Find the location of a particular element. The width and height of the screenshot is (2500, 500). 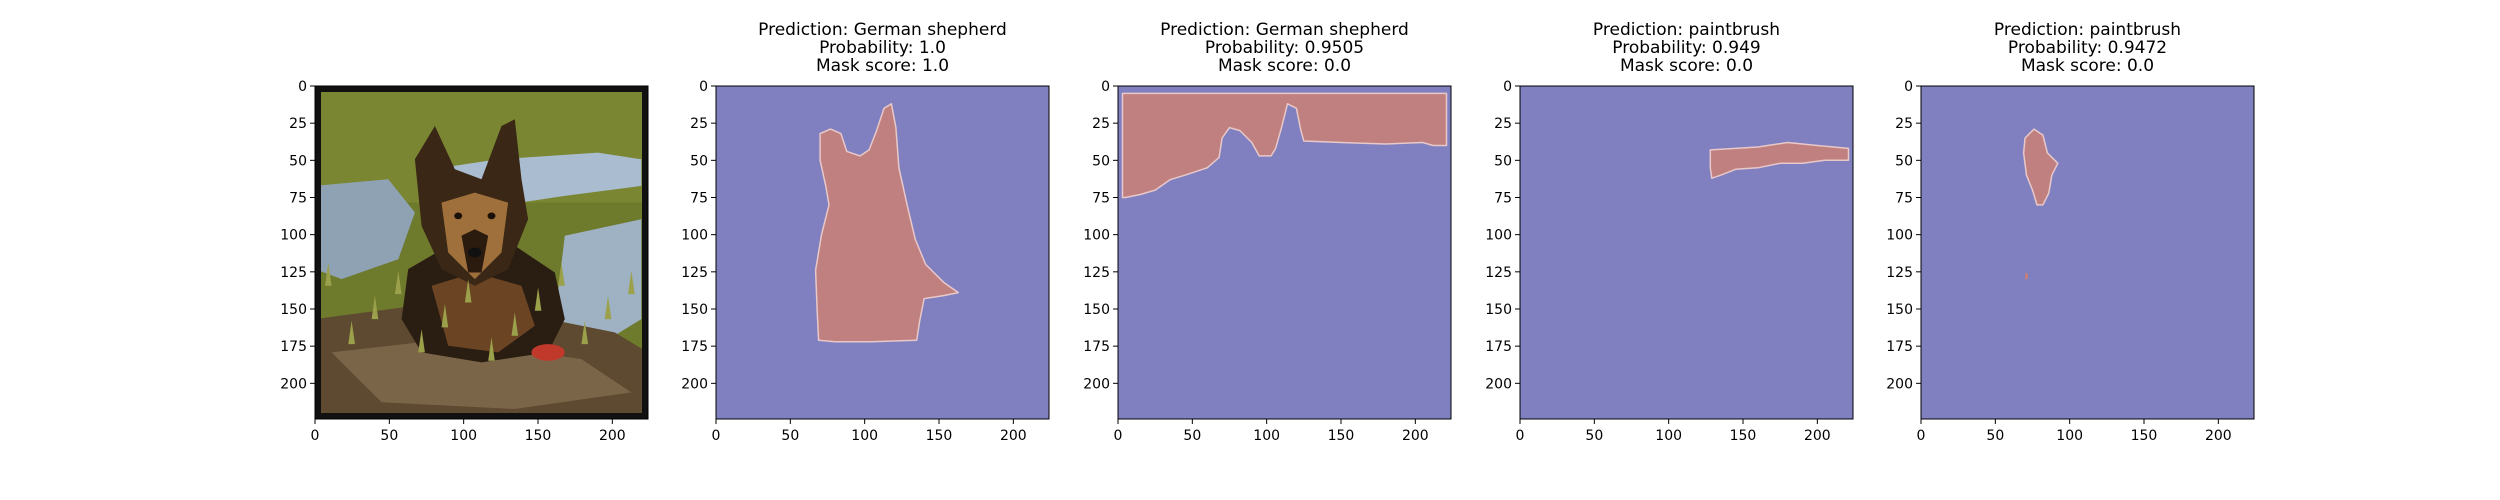

title-line-3: Mask score: 1.0 is located at coordinates (882, 66).